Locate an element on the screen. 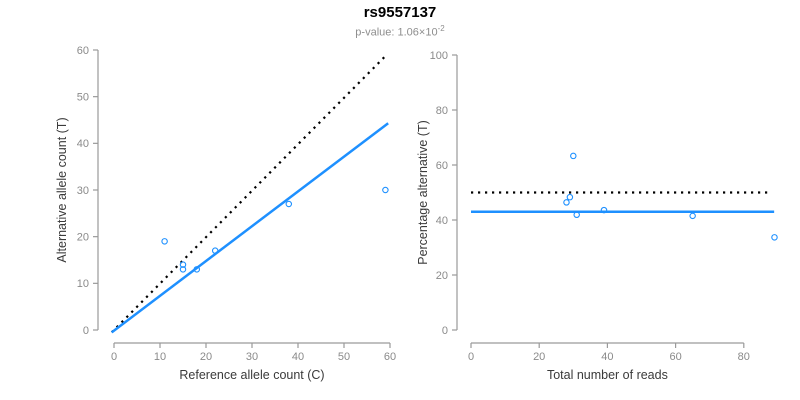  y-tick-label: 50 is located at coordinates (83, 97).